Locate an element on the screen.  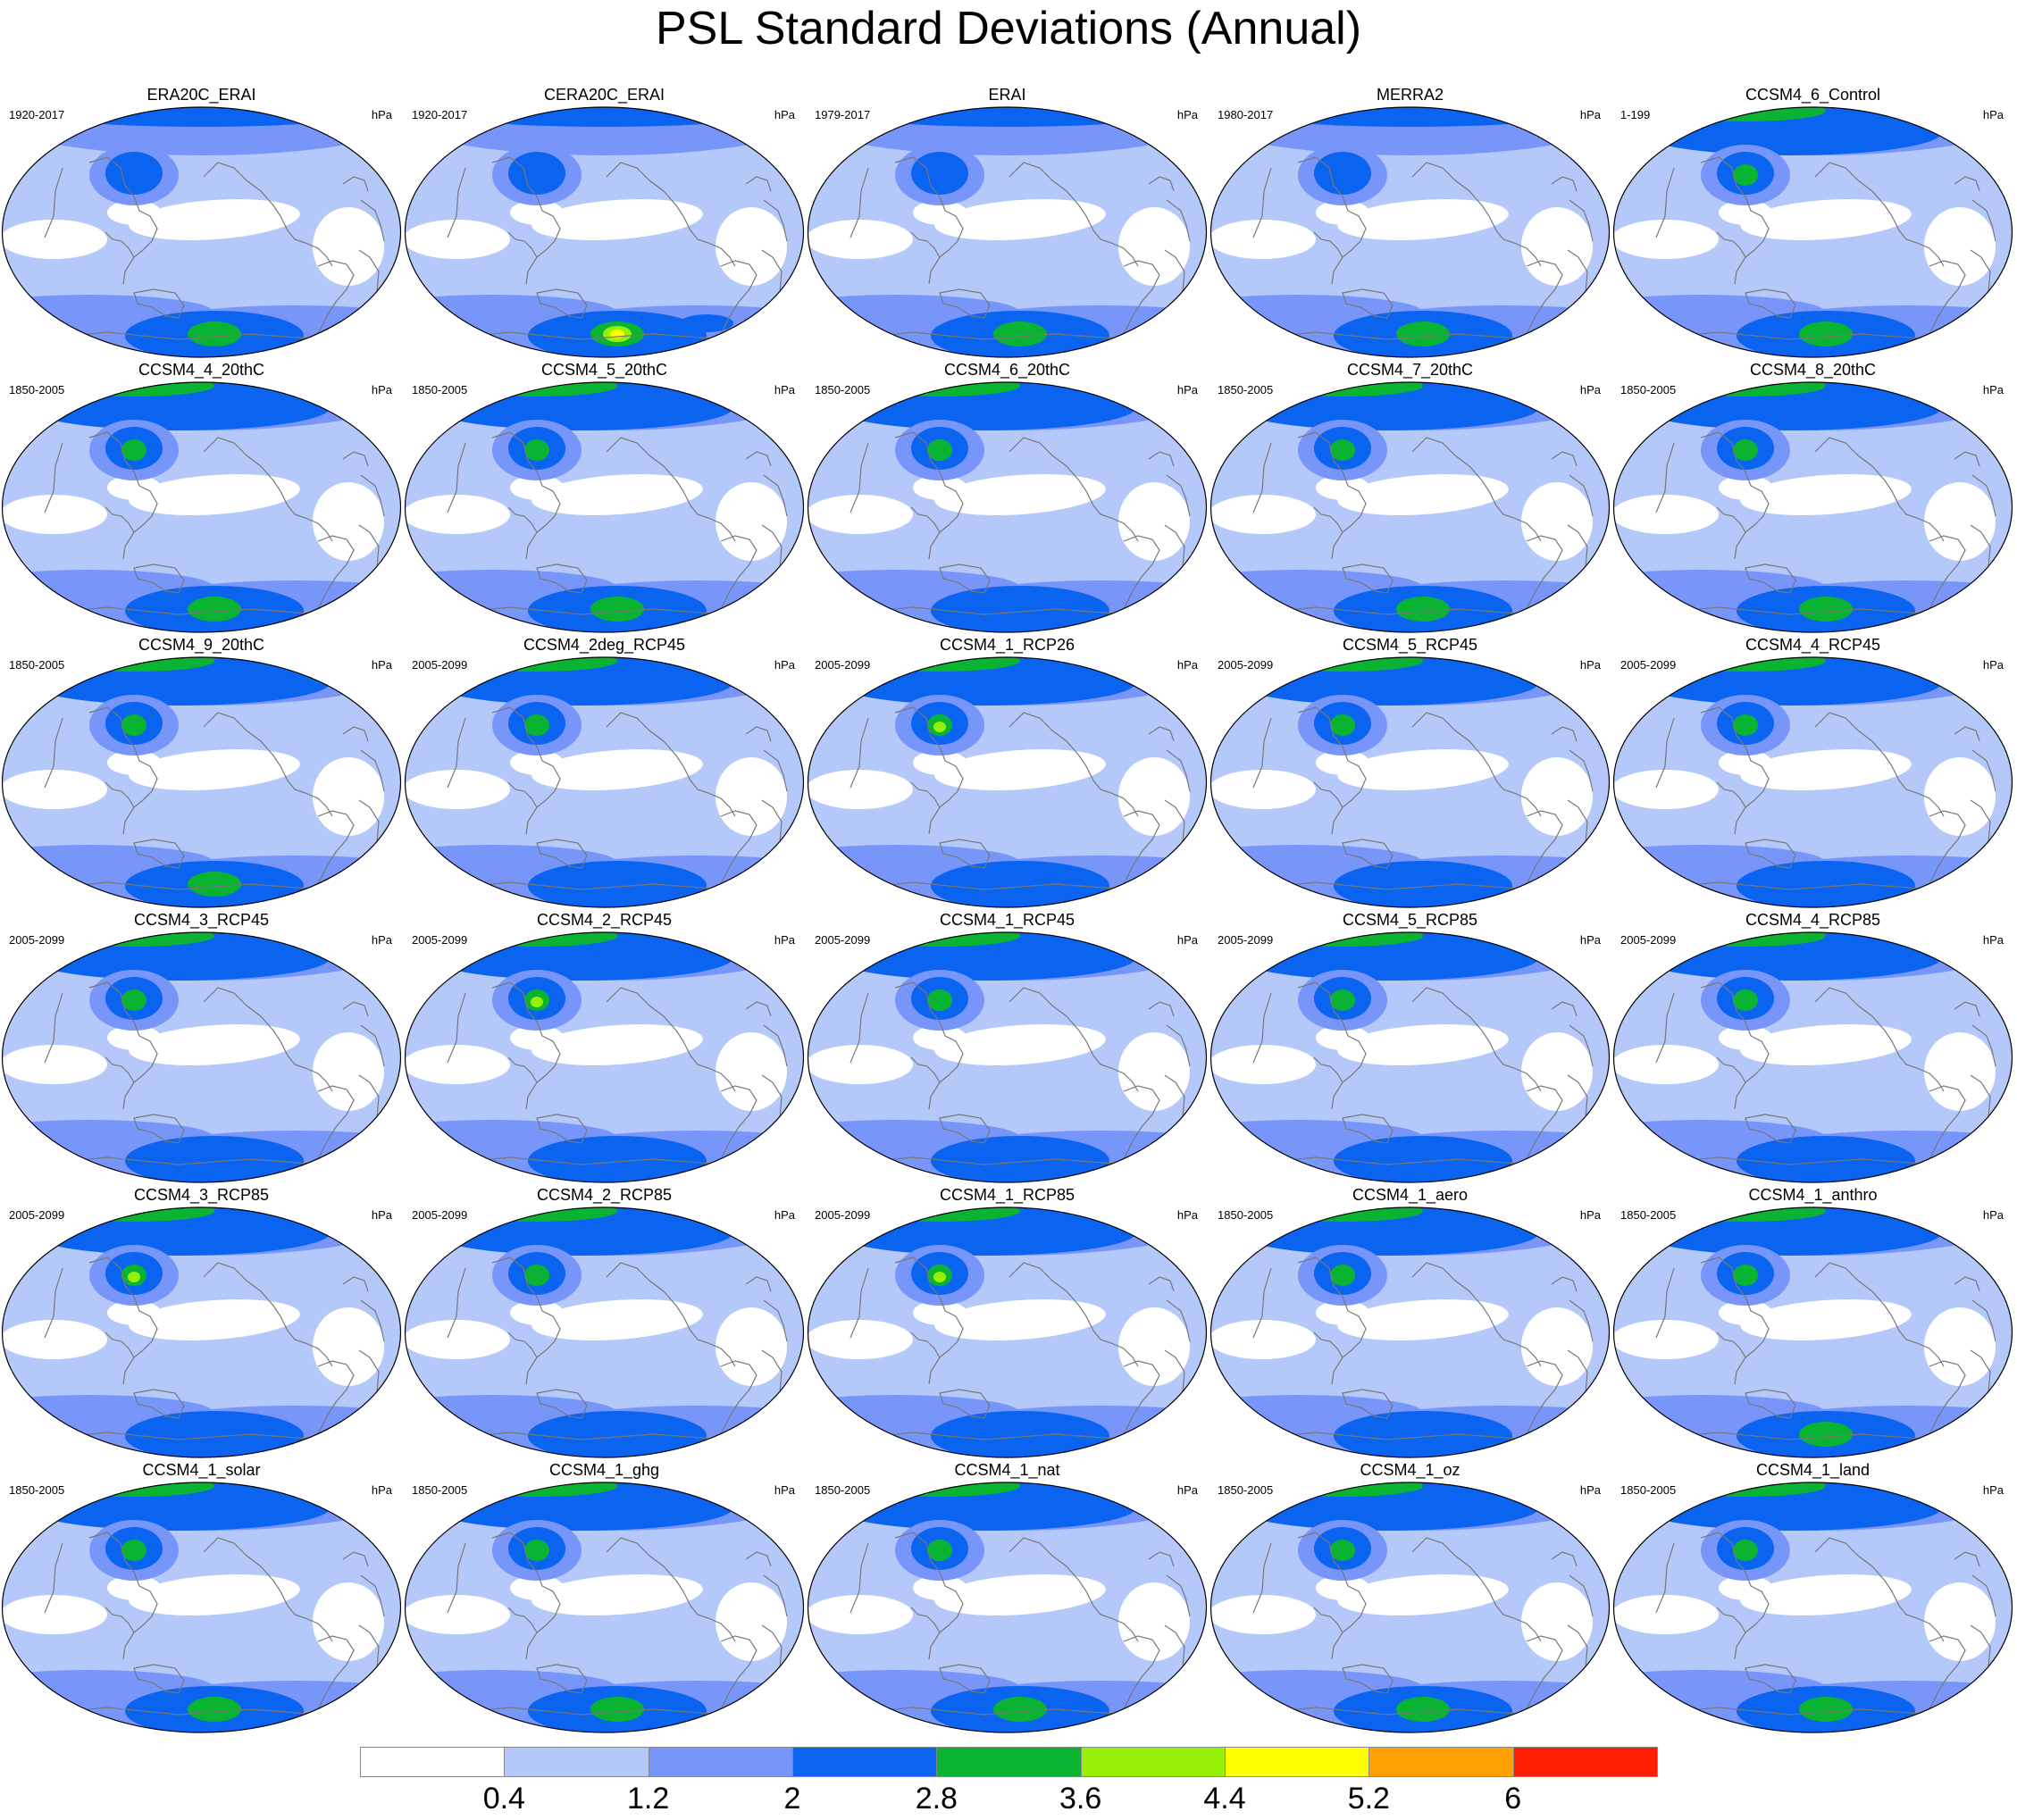
panel-title: CCSM4_4_RCP85 is located at coordinates (1813, 920).